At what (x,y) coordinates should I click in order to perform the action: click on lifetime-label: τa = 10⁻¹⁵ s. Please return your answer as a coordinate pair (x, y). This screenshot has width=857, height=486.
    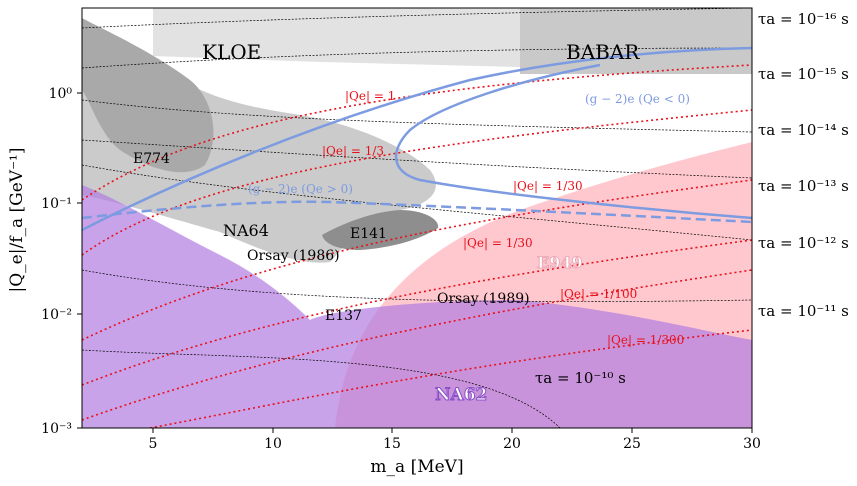
    Looking at the image, I should click on (803, 74).